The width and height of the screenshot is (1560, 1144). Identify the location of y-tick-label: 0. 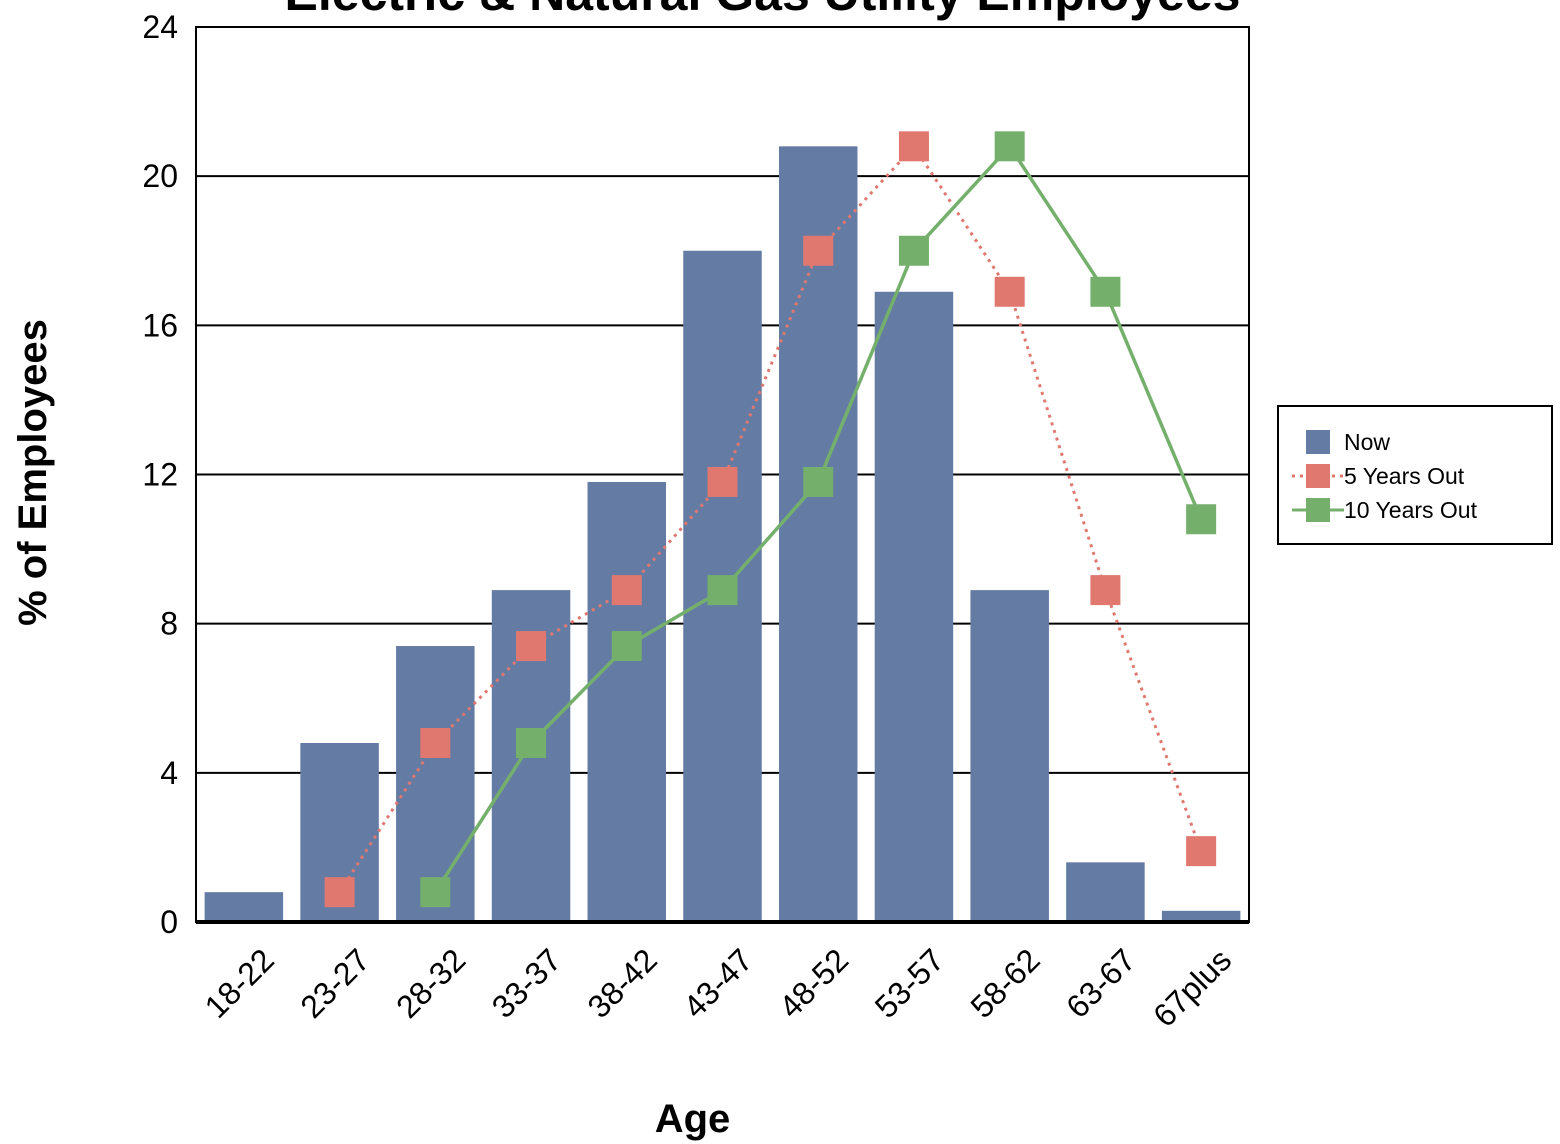
(169, 922).